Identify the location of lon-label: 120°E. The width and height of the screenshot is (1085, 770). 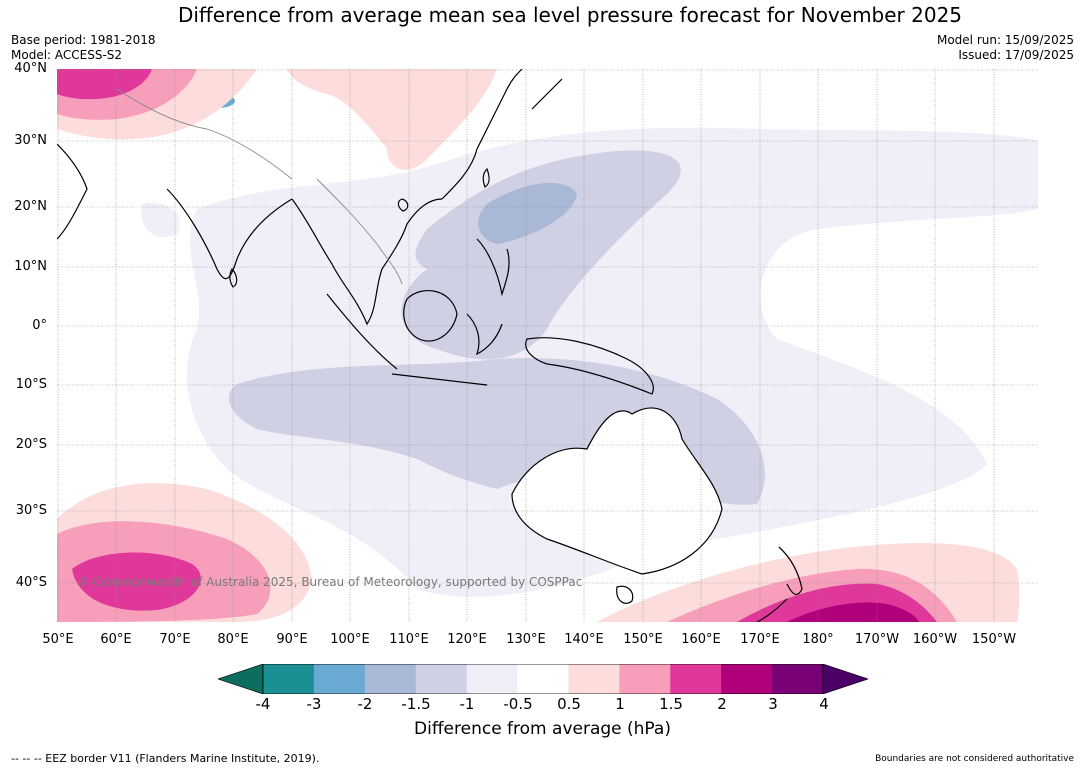
(467, 639).